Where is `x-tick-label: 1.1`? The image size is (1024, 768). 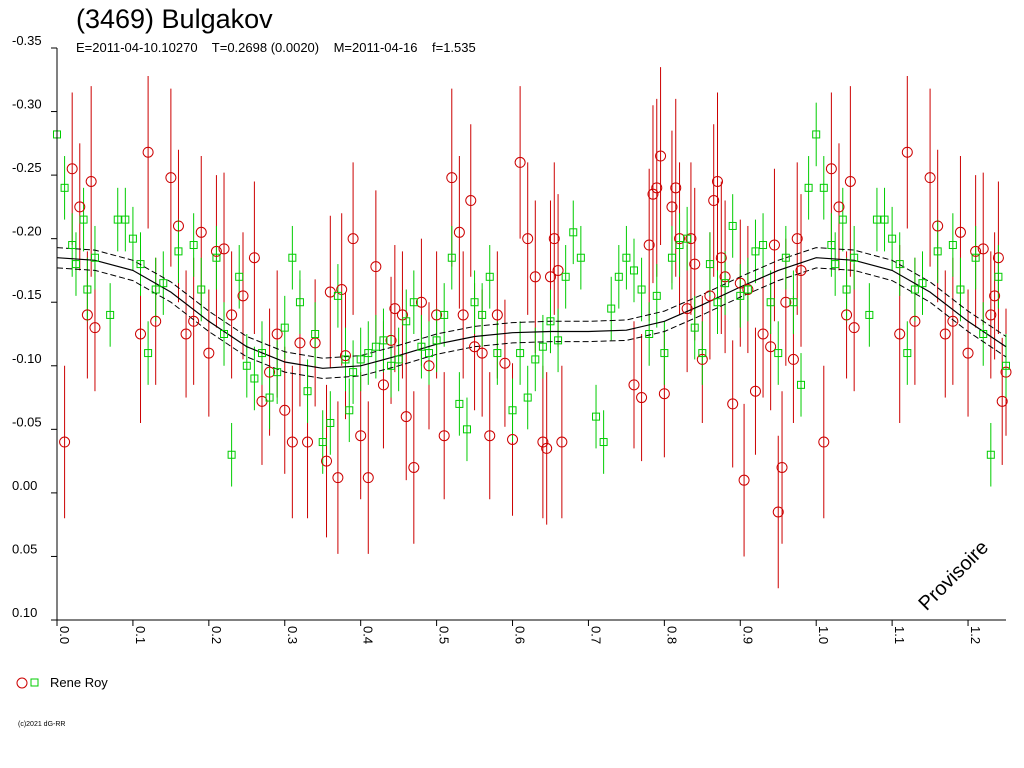 x-tick-label: 1.1 is located at coordinates (899, 635).